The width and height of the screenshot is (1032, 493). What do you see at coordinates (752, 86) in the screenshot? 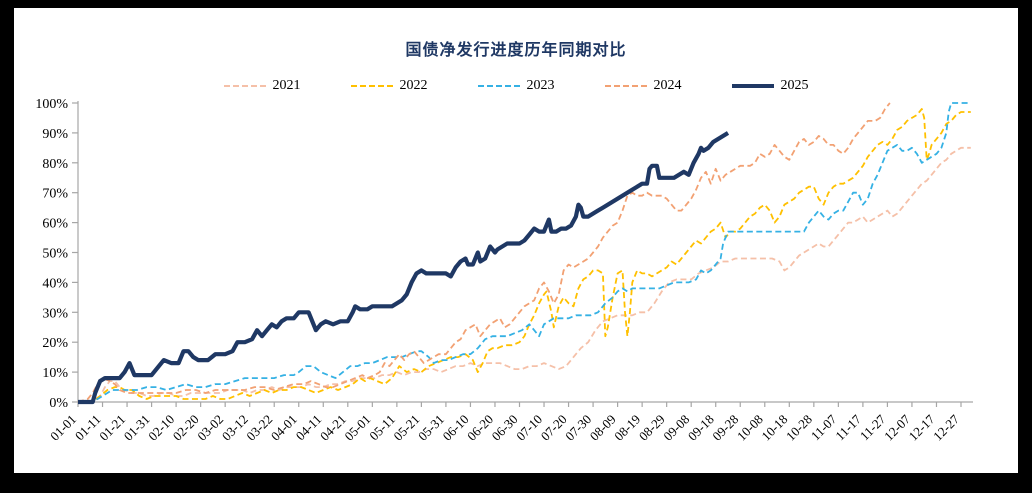
I see `legend-line-sample-2025` at bounding box center [752, 86].